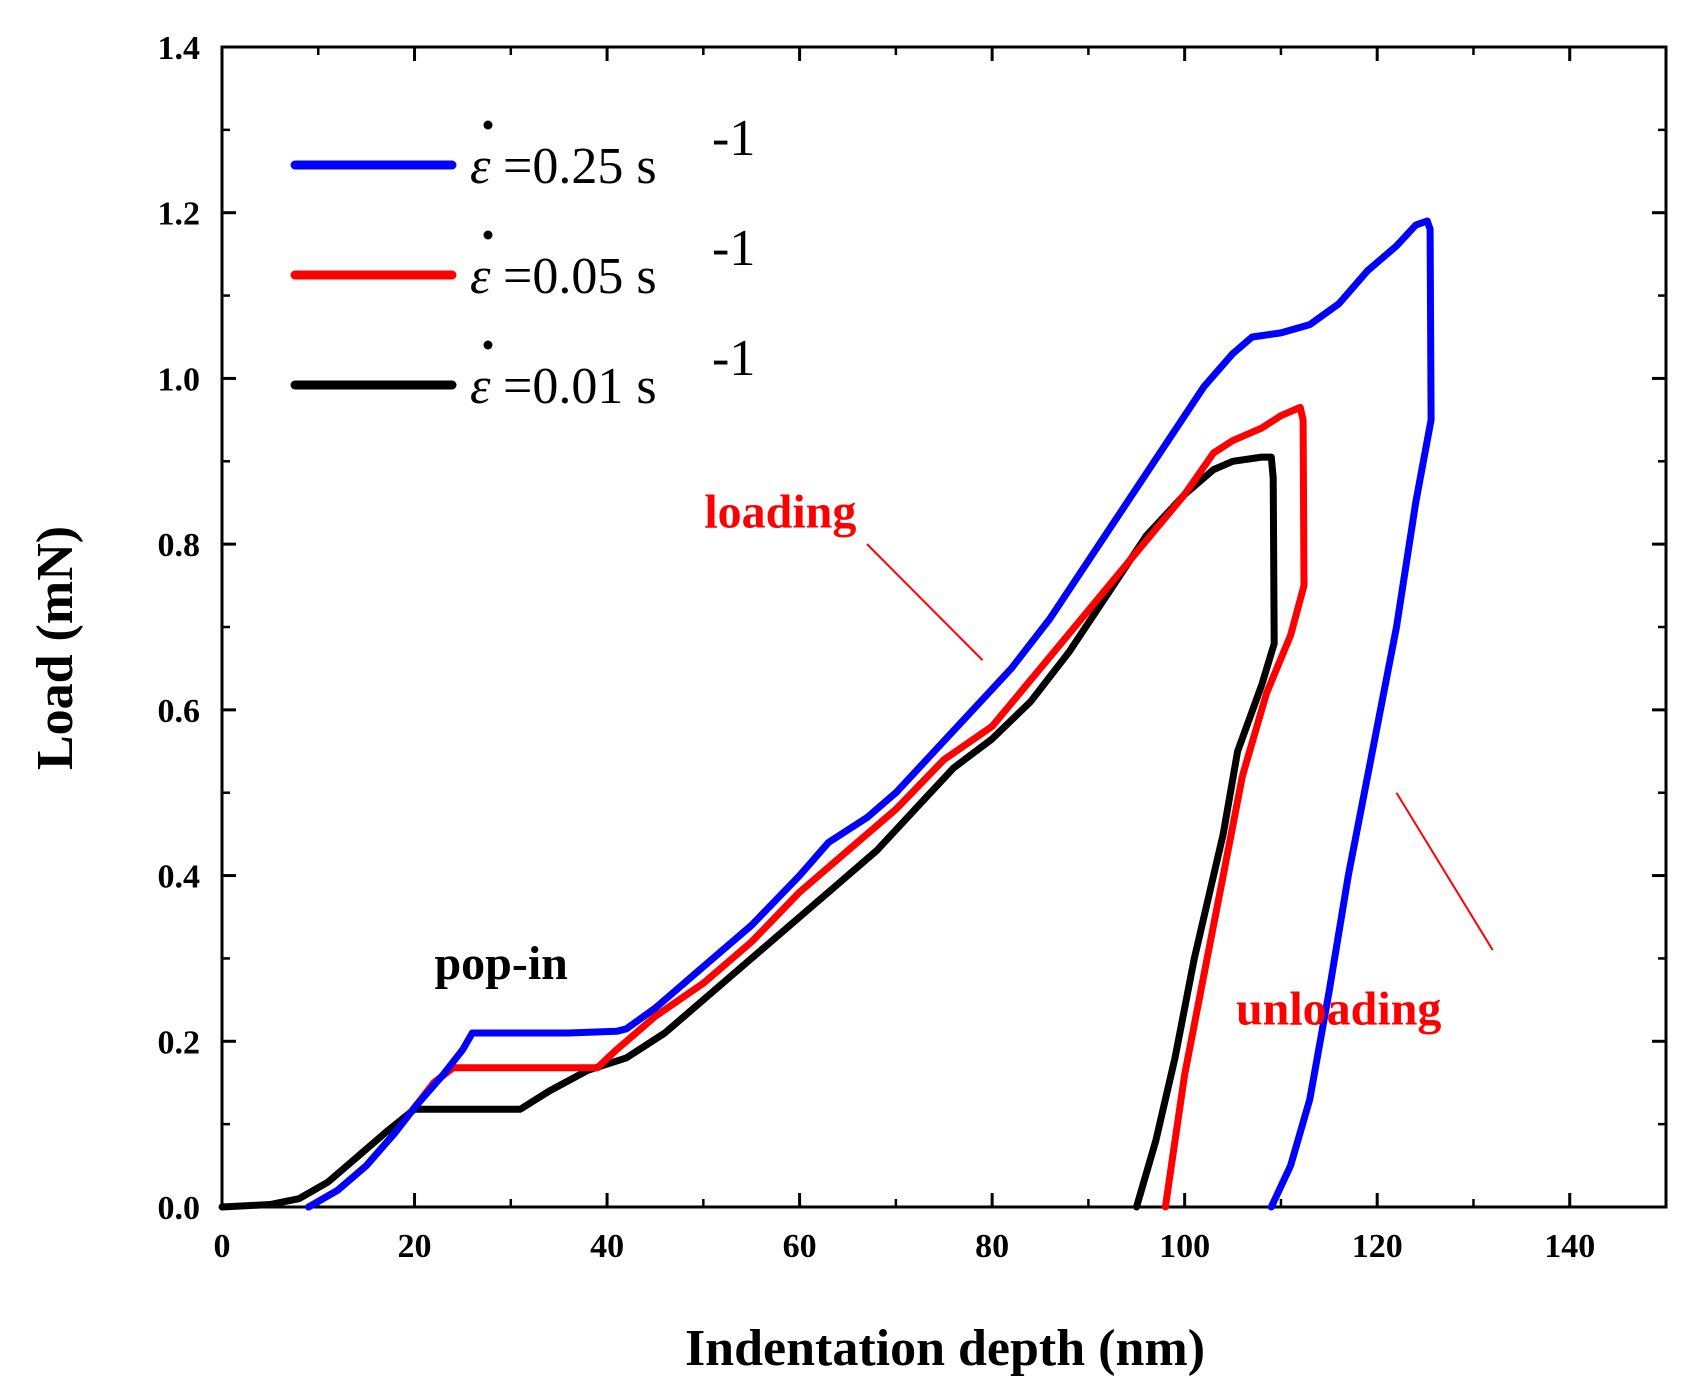  What do you see at coordinates (179, 214) in the screenshot?
I see `y-tick-label: 1.2` at bounding box center [179, 214].